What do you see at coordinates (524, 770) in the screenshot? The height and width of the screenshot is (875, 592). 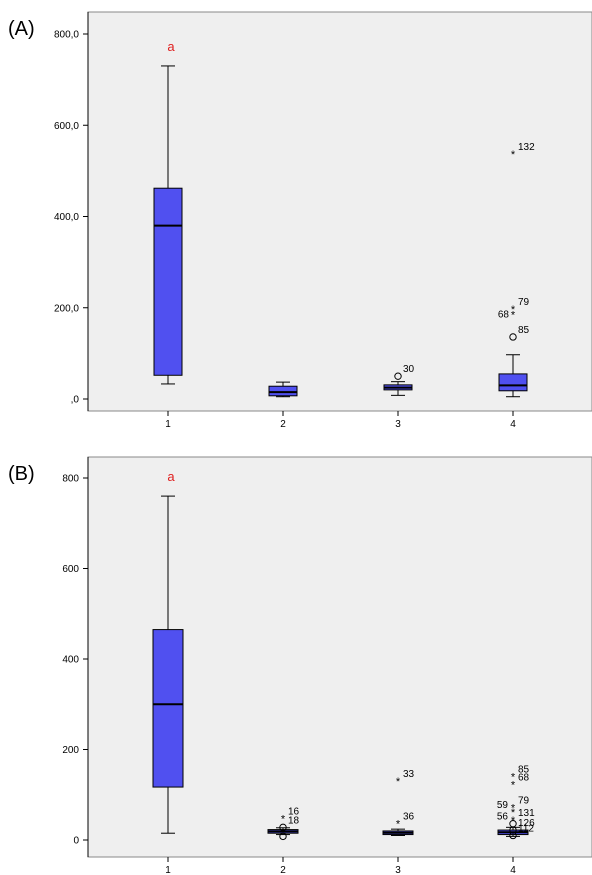 I see `panel-b-outlier-label: 85` at bounding box center [524, 770].